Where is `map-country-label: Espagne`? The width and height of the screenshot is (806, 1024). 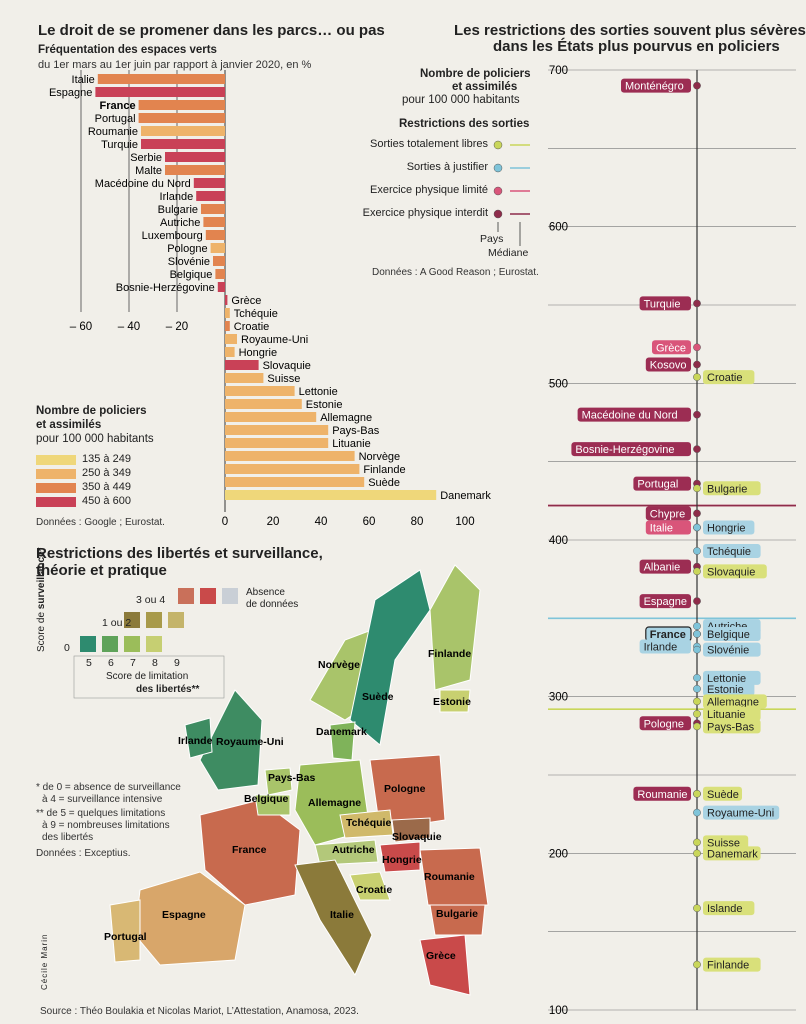 map-country-label: Espagne is located at coordinates (184, 915).